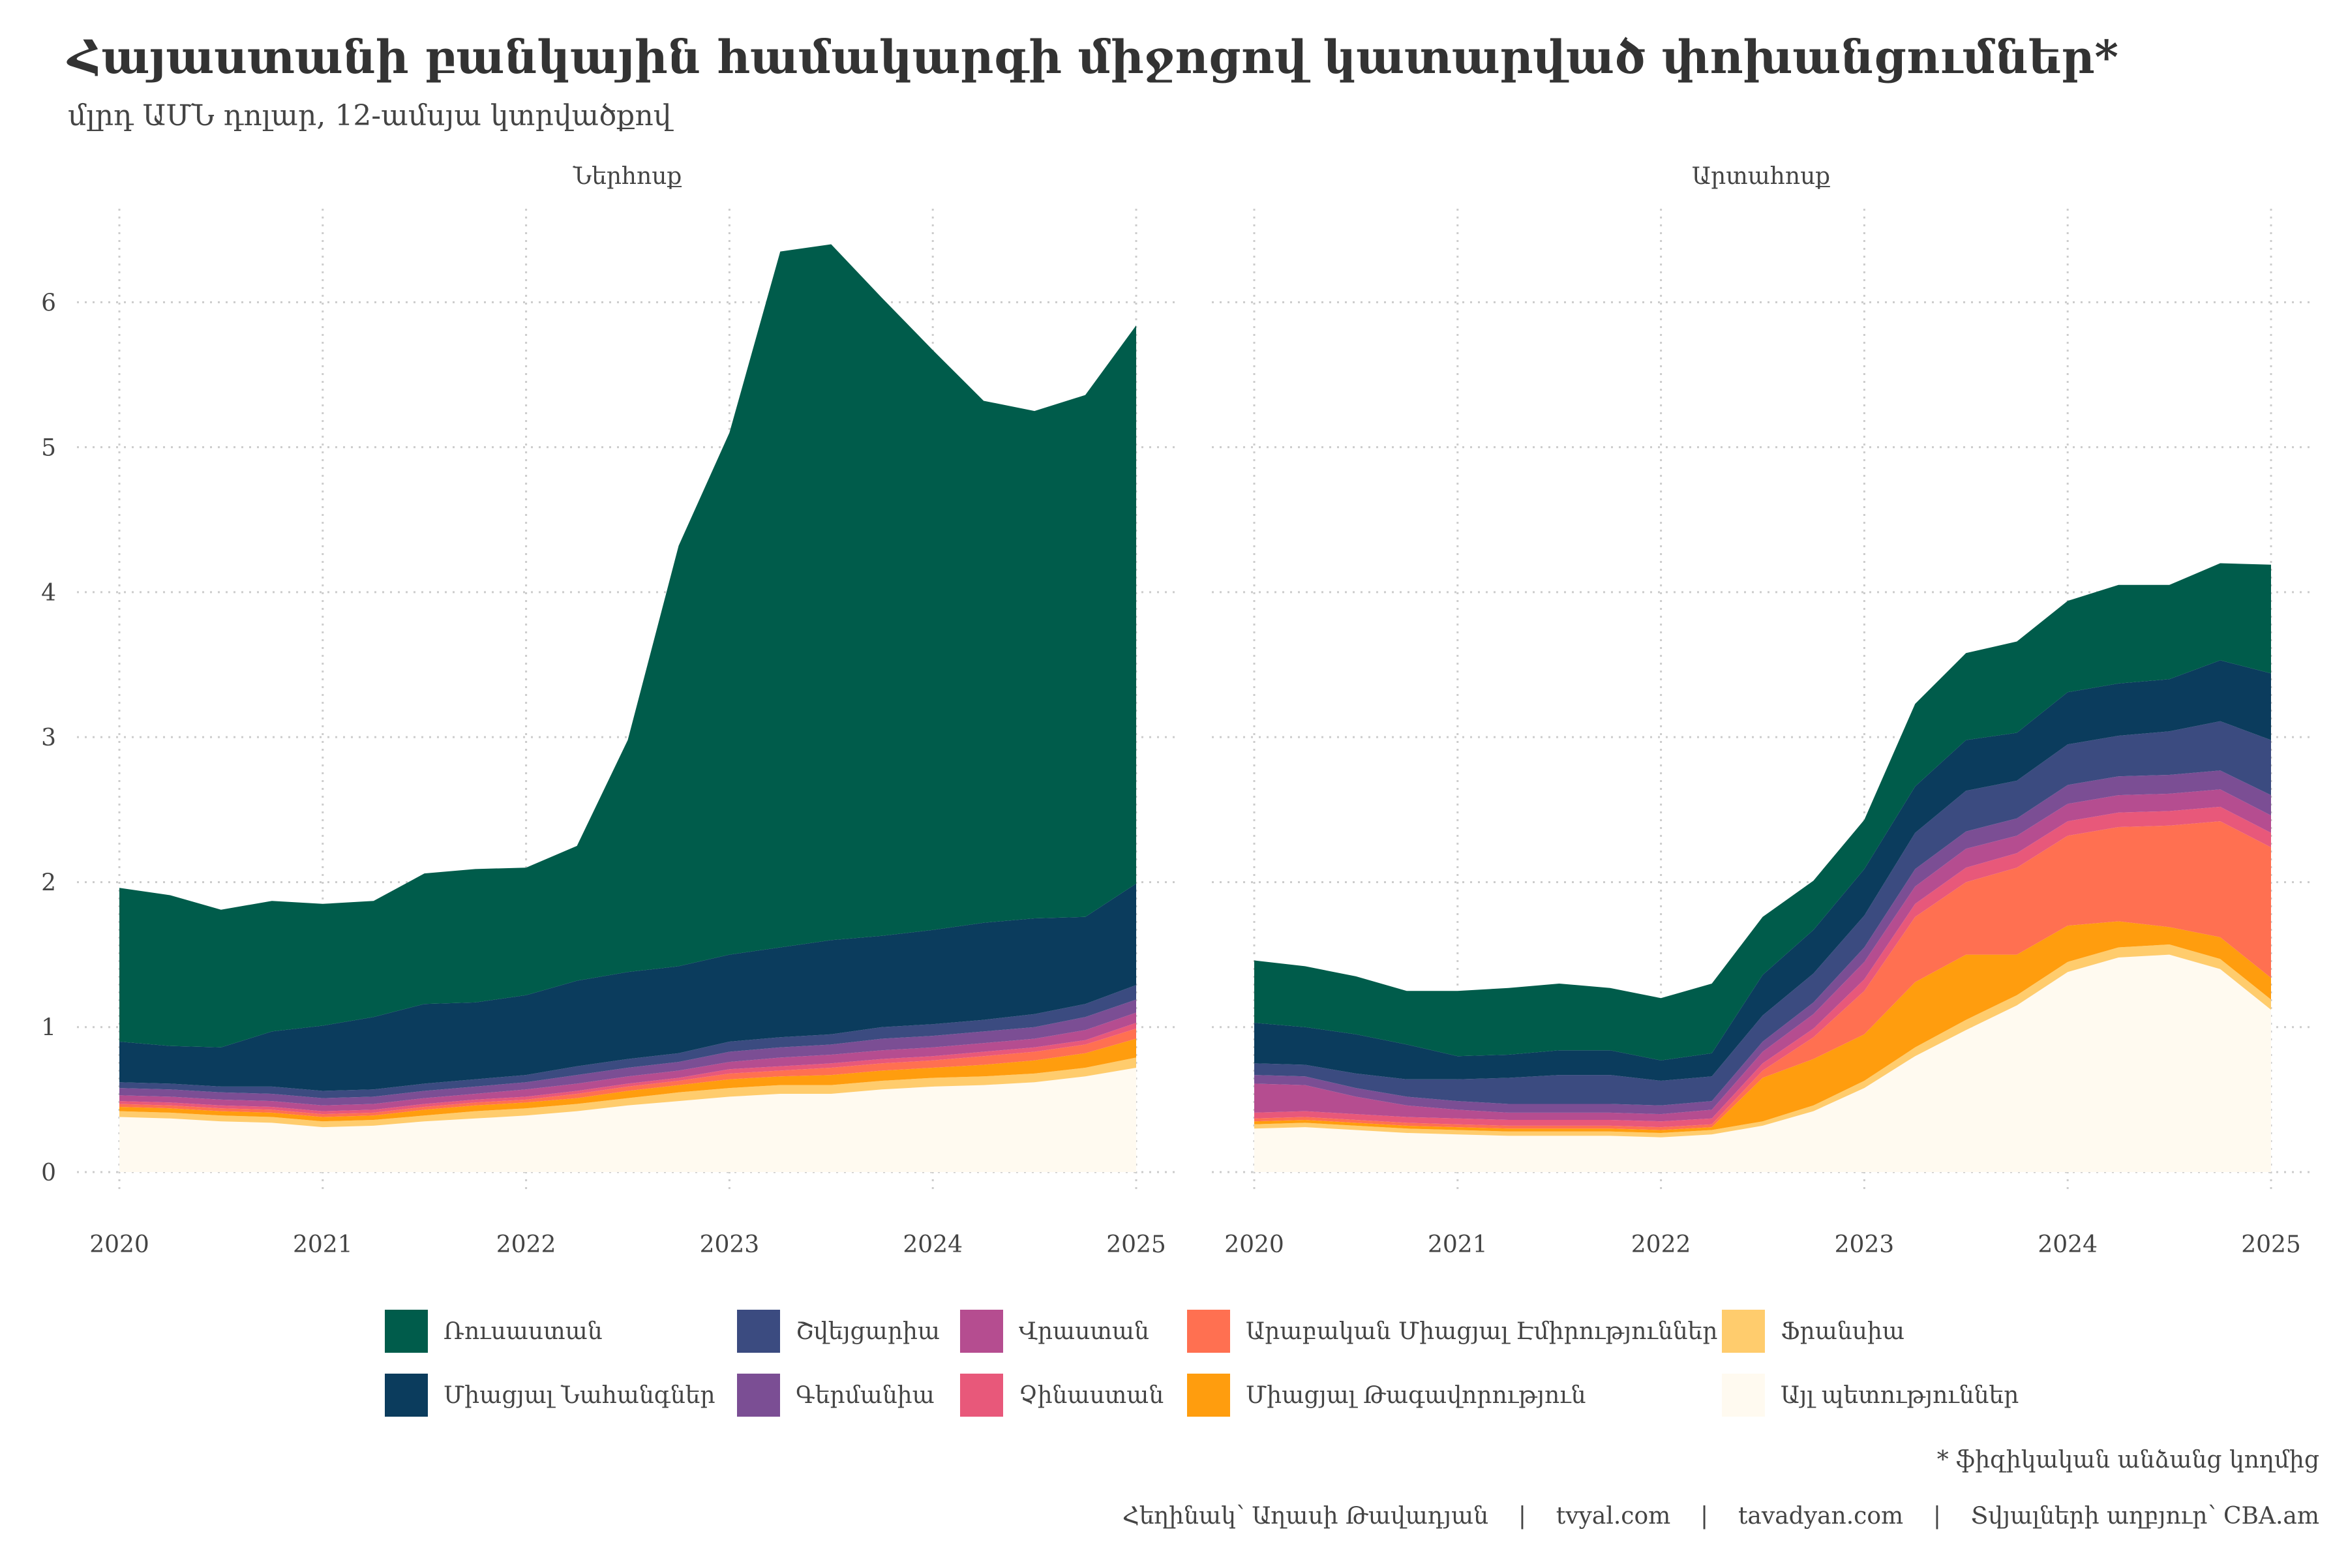 The height and width of the screenshot is (1568, 2348). What do you see at coordinates (1482, 1331) in the screenshot?
I see `legend-label: Արաբական Միացյալ Էմիրություններ` at bounding box center [1482, 1331].